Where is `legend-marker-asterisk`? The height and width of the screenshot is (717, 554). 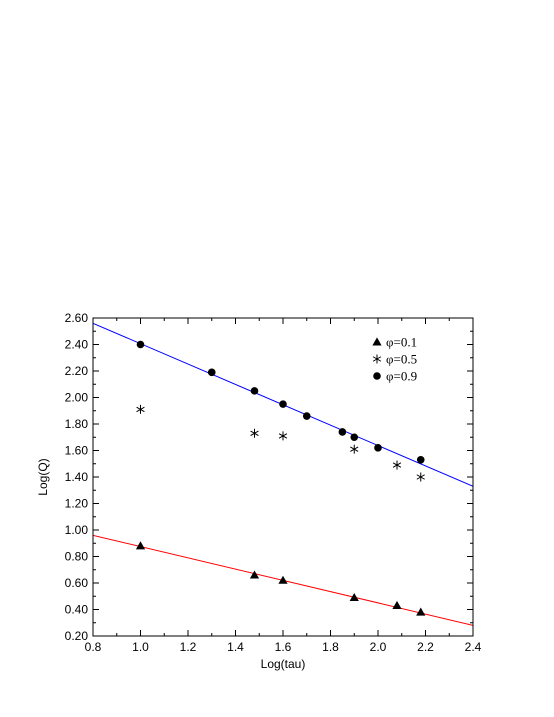
legend-marker-asterisk is located at coordinates (377, 359).